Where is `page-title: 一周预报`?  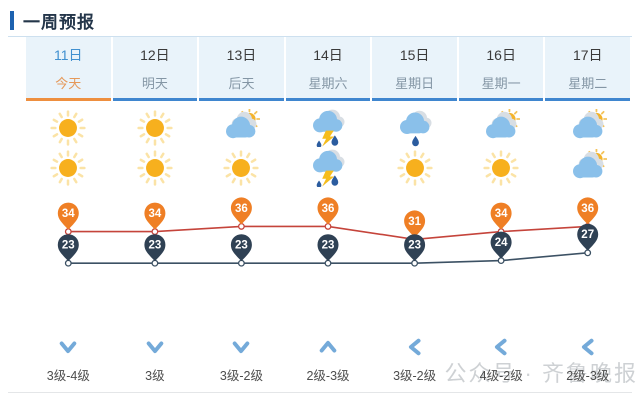 page-title: 一周预报 is located at coordinates (59, 22).